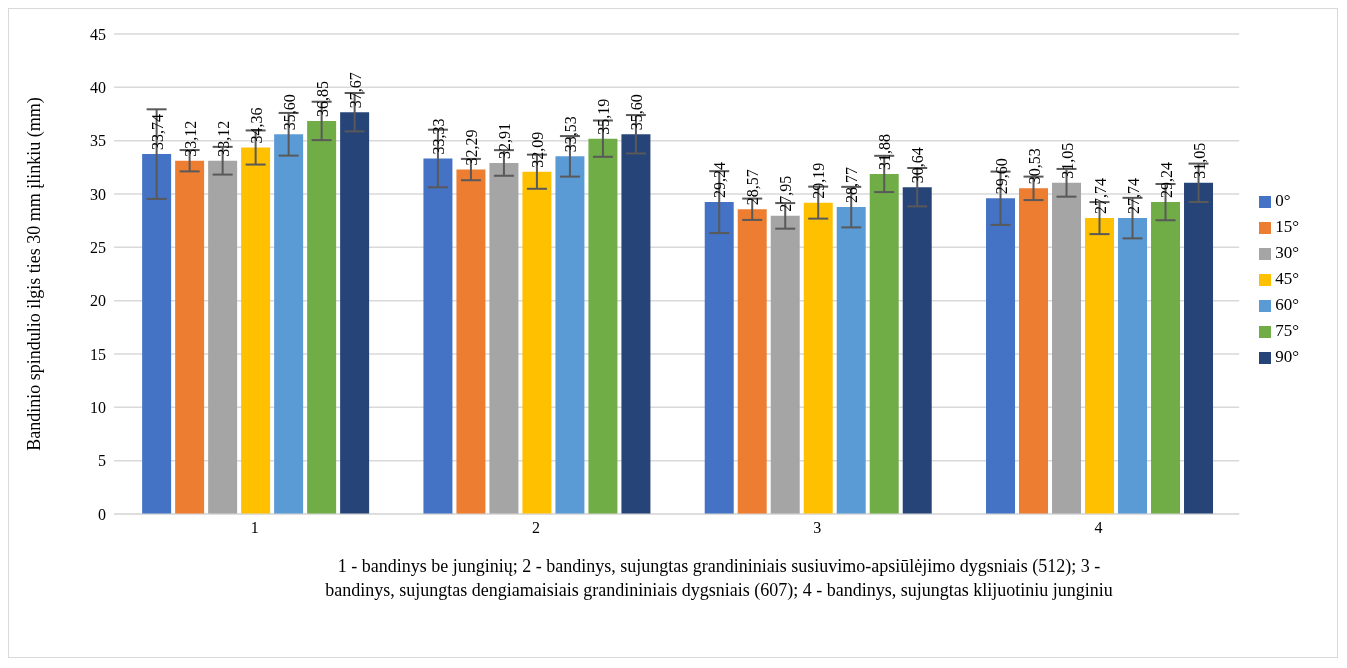  What do you see at coordinates (98, 408) in the screenshot?
I see `y-tick-label: 10` at bounding box center [98, 408].